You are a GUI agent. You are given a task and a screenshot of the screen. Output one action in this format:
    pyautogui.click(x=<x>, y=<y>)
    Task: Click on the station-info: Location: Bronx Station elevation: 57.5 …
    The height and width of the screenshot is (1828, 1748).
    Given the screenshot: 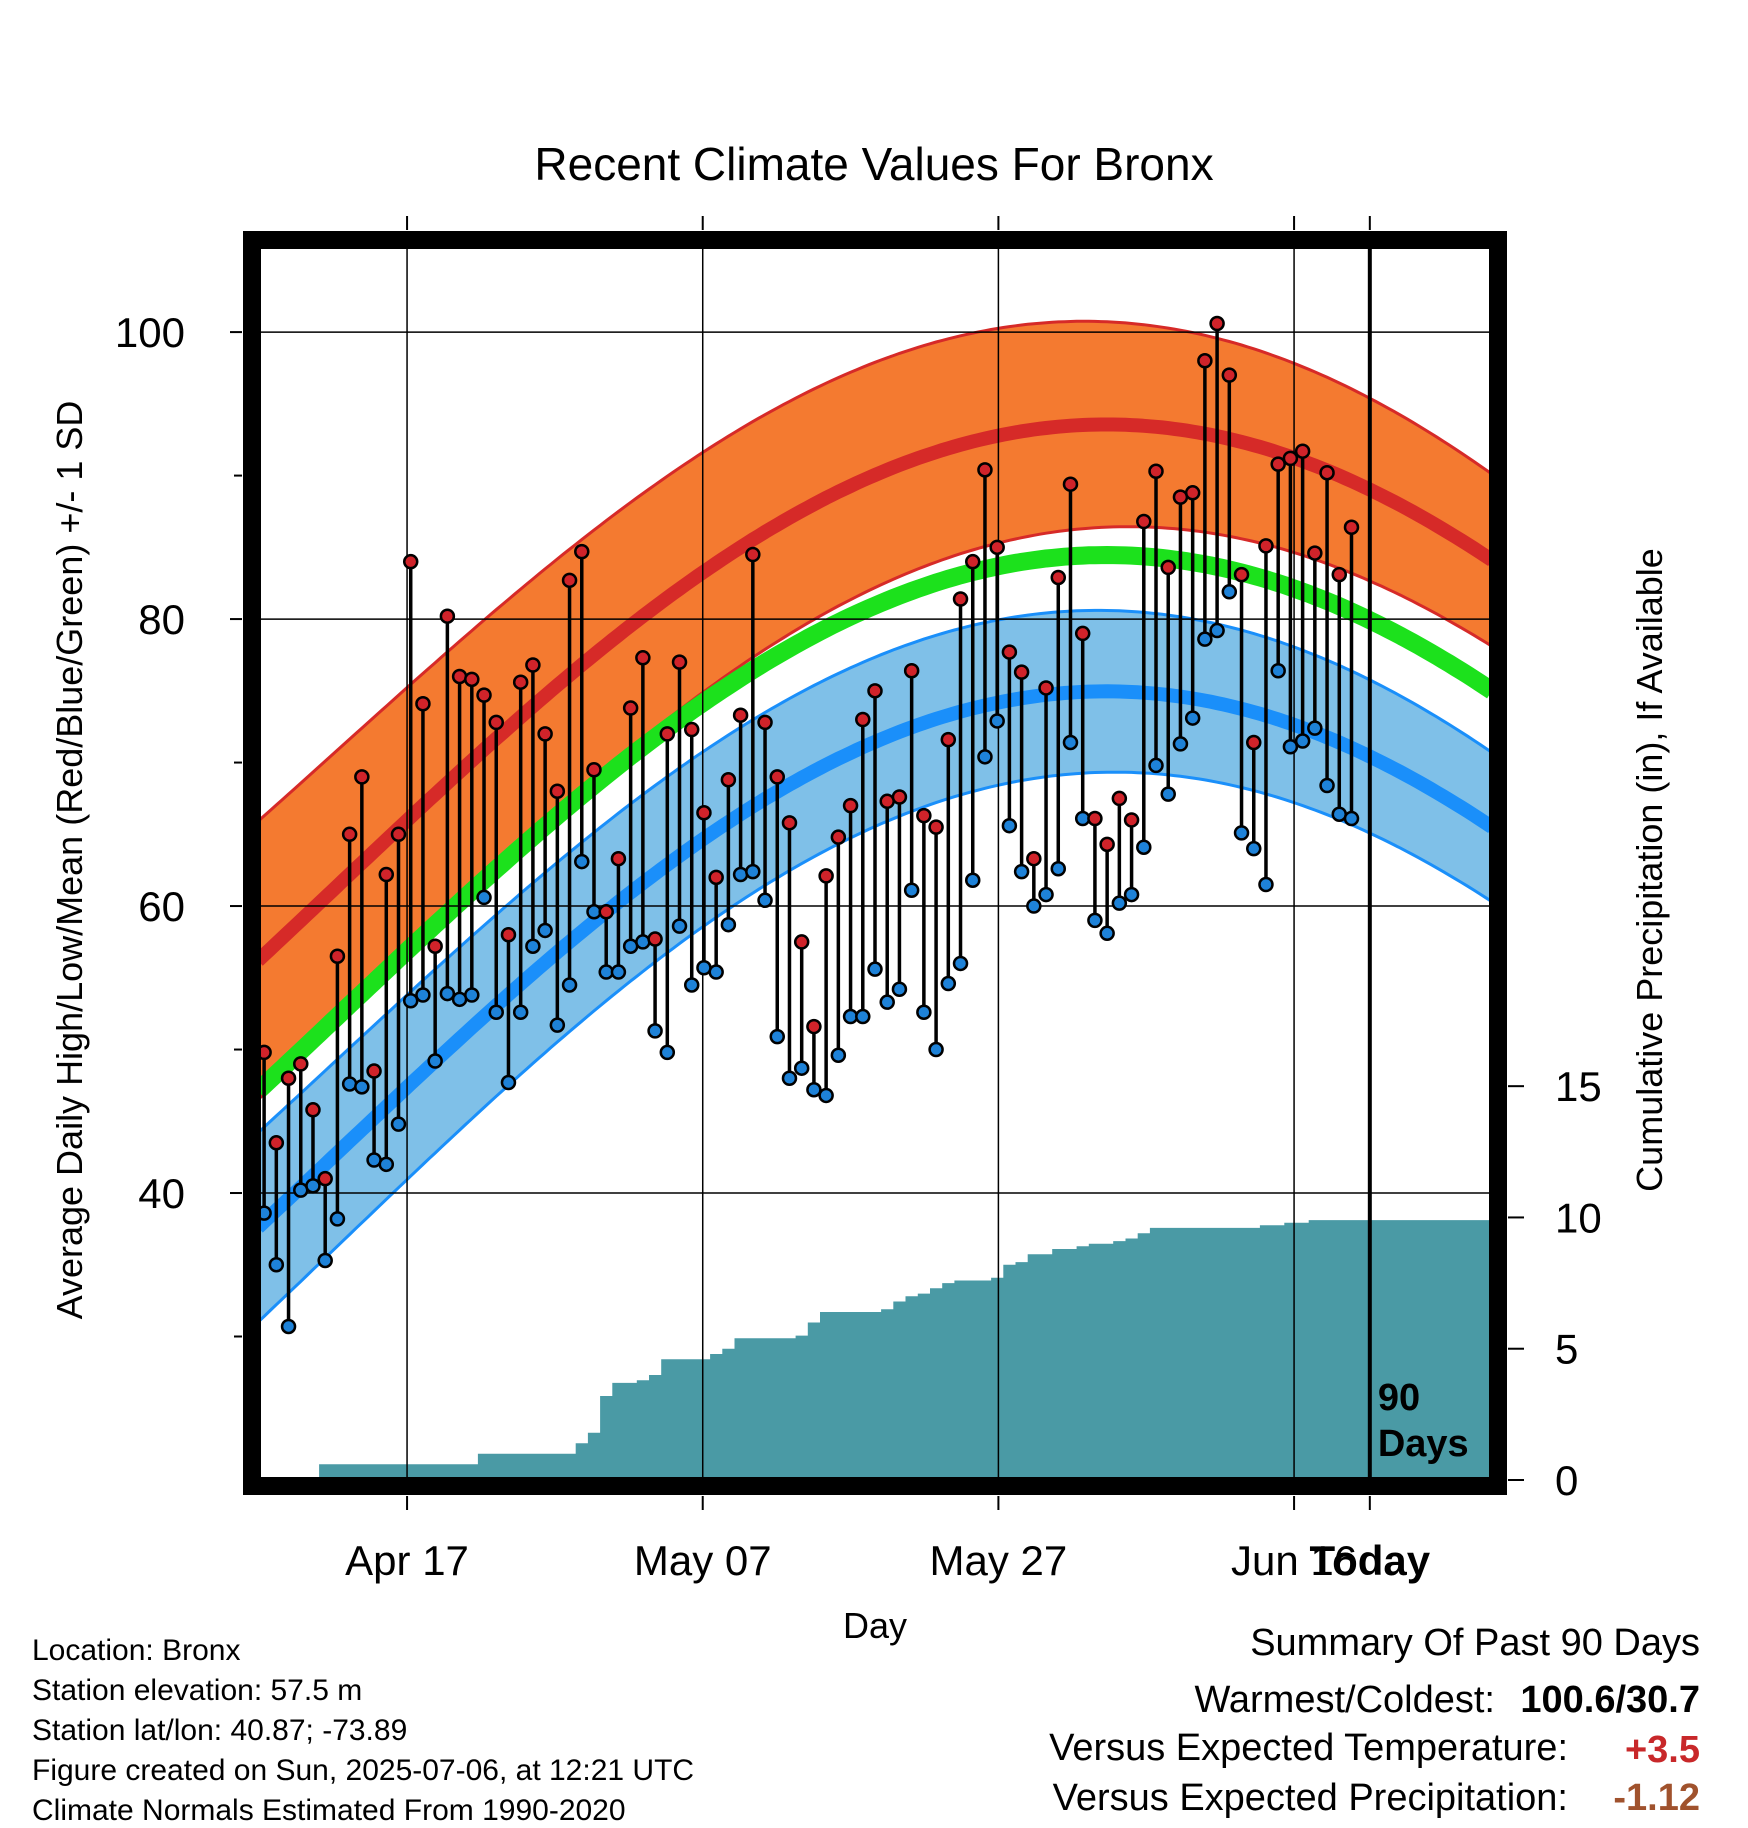 What is the action you would take?
    pyautogui.click(x=363, y=1730)
    